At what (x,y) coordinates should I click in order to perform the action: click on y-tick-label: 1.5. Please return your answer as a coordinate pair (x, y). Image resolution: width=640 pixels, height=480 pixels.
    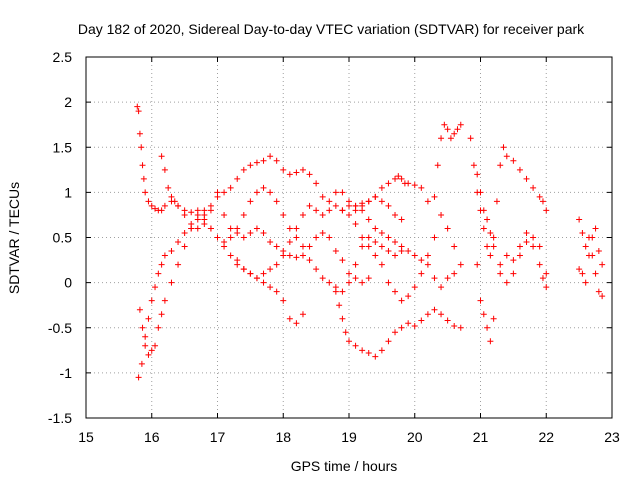
    Looking at the image, I should click on (63, 147).